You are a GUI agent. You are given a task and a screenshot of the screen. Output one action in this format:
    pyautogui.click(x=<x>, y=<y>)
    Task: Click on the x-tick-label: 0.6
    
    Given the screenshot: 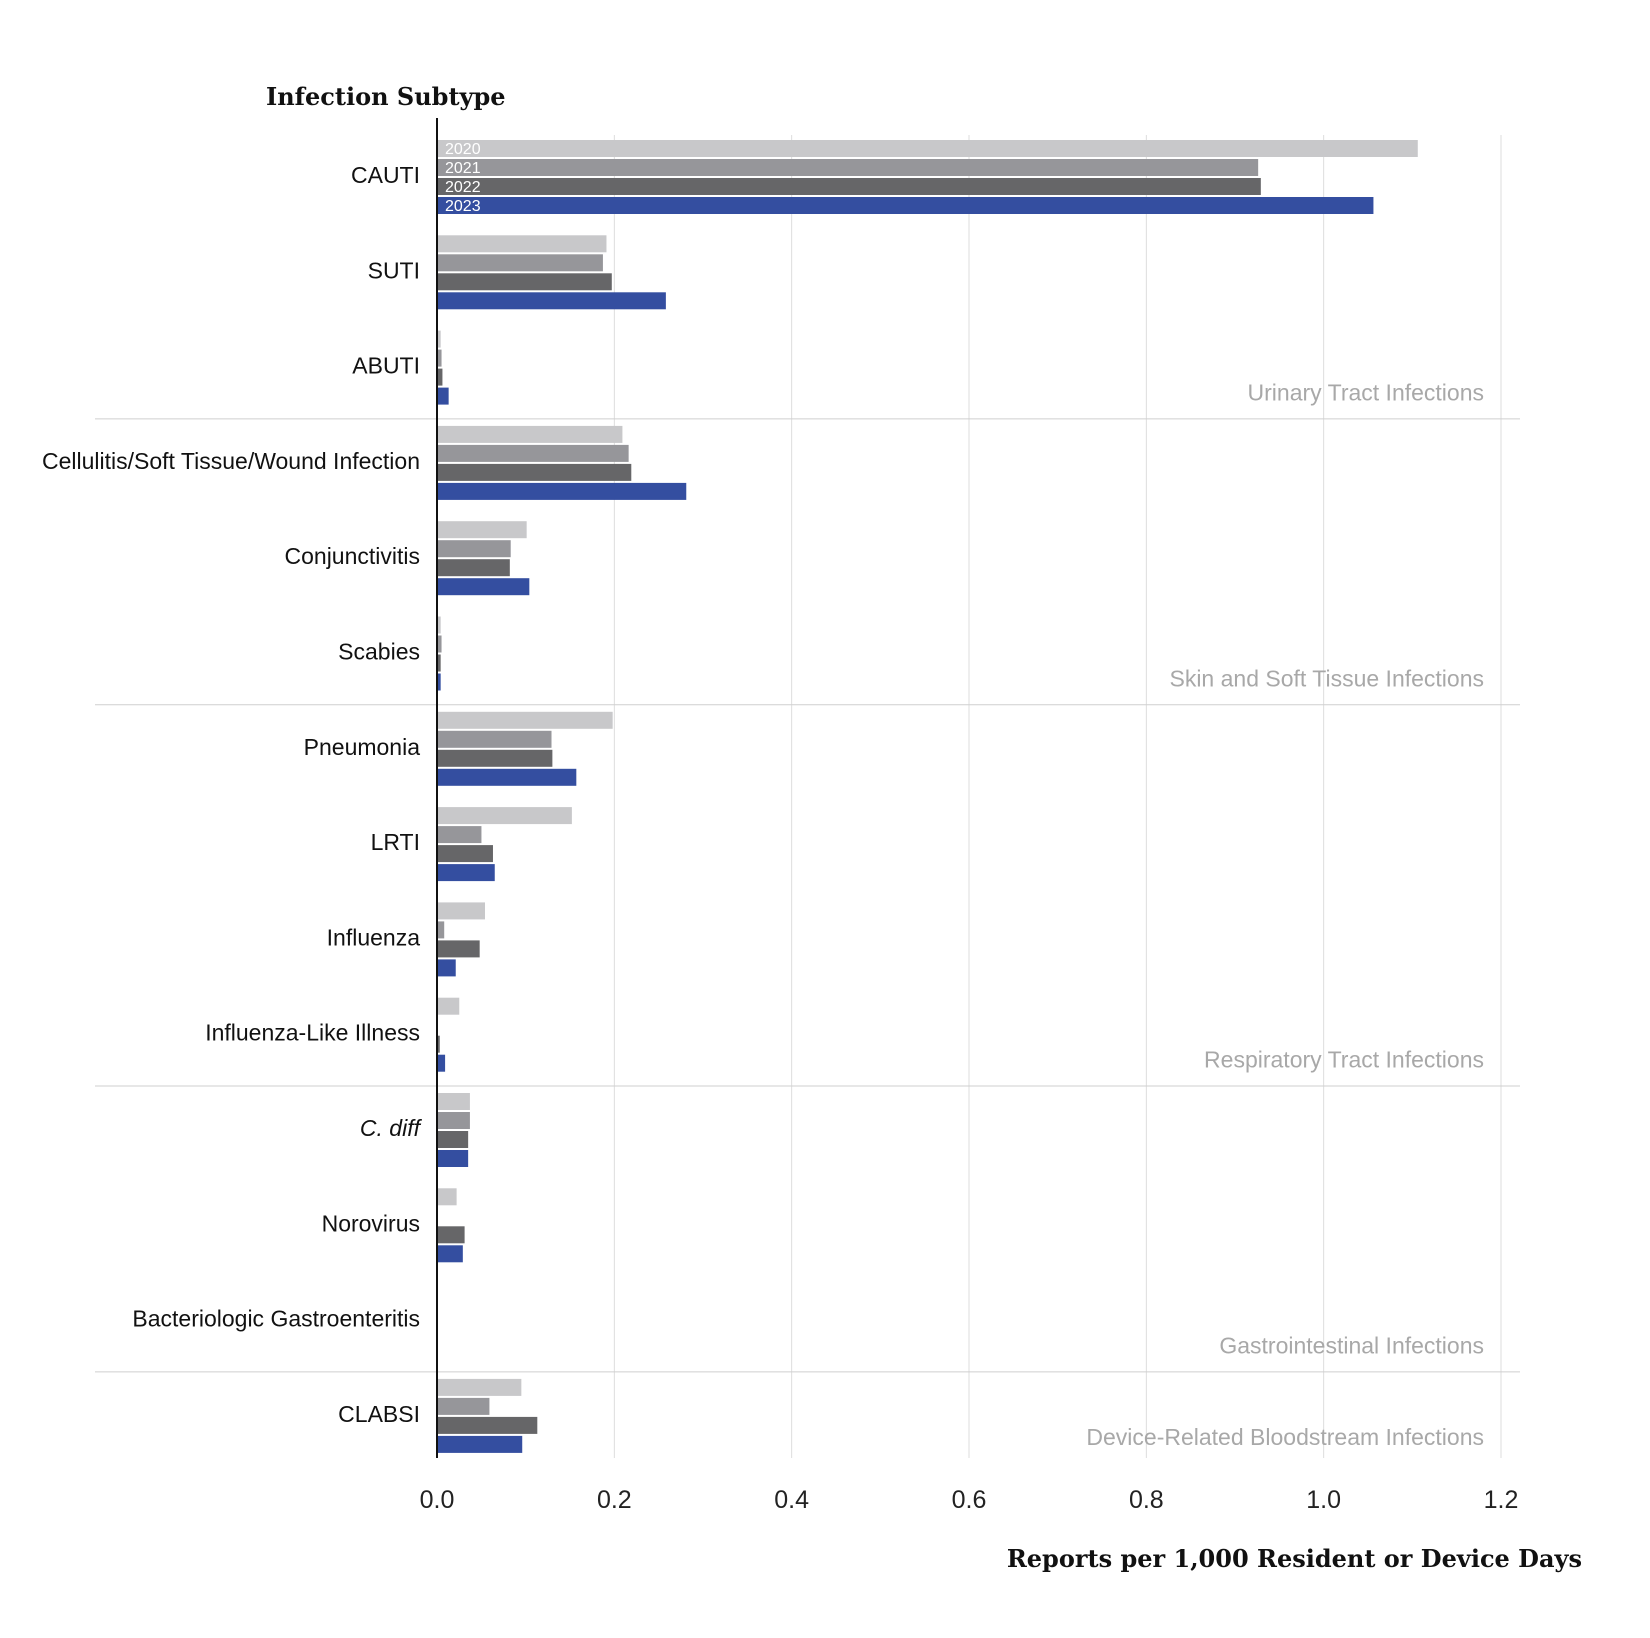 What is the action you would take?
    pyautogui.click(x=969, y=1500)
    